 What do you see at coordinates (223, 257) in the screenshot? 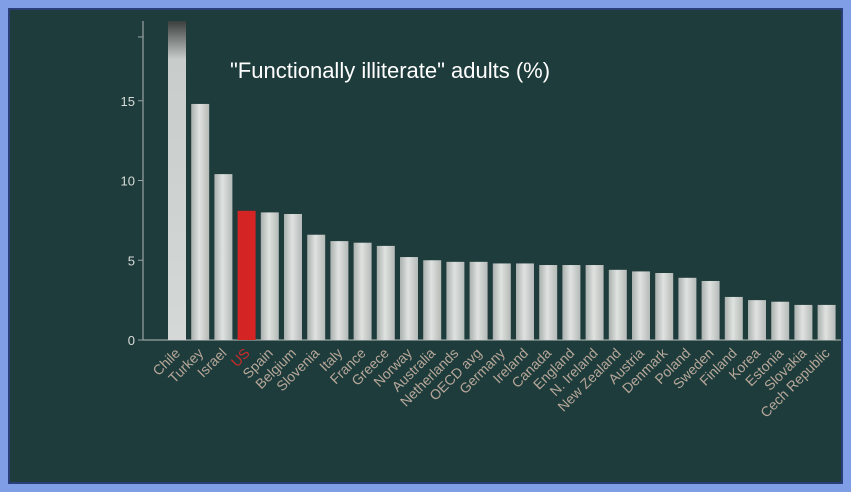
I see `bar-israel` at bounding box center [223, 257].